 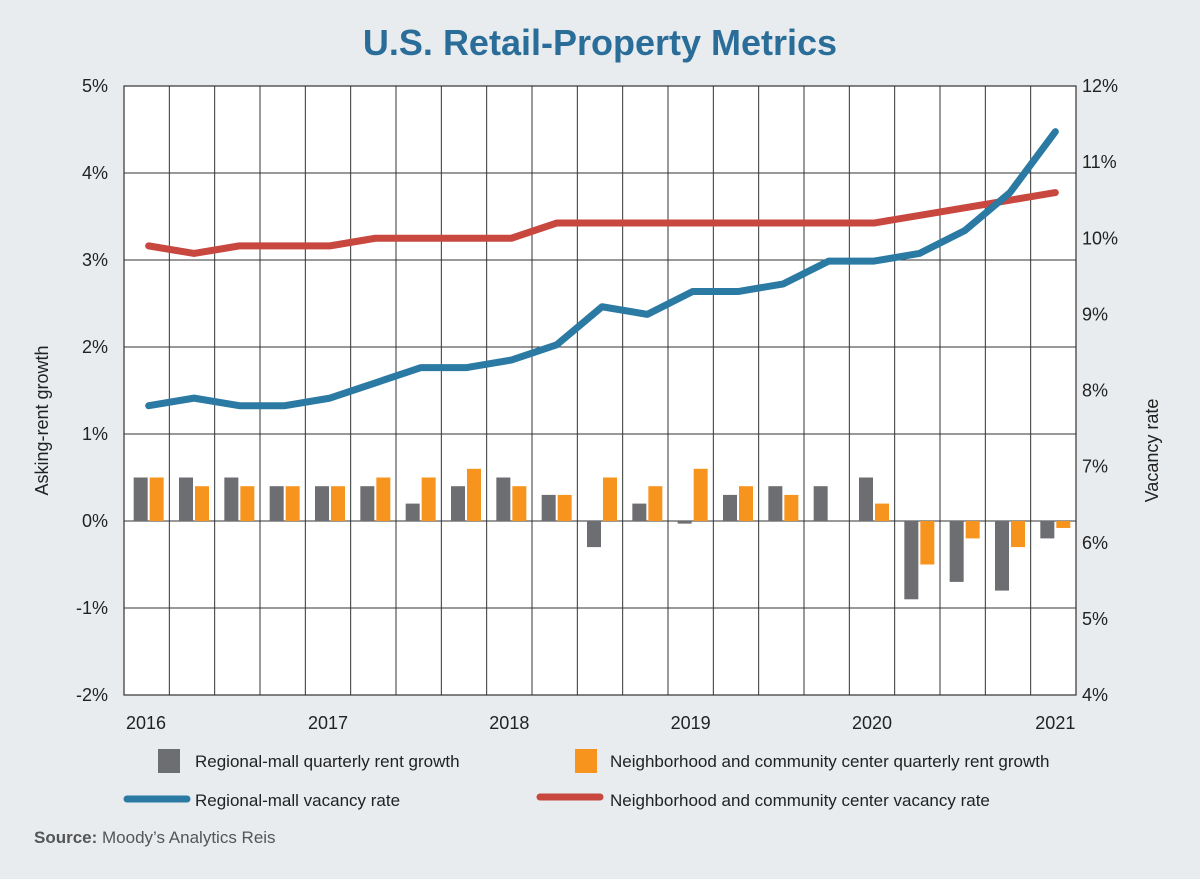 I want to click on bar-series, so click(x=602, y=534).